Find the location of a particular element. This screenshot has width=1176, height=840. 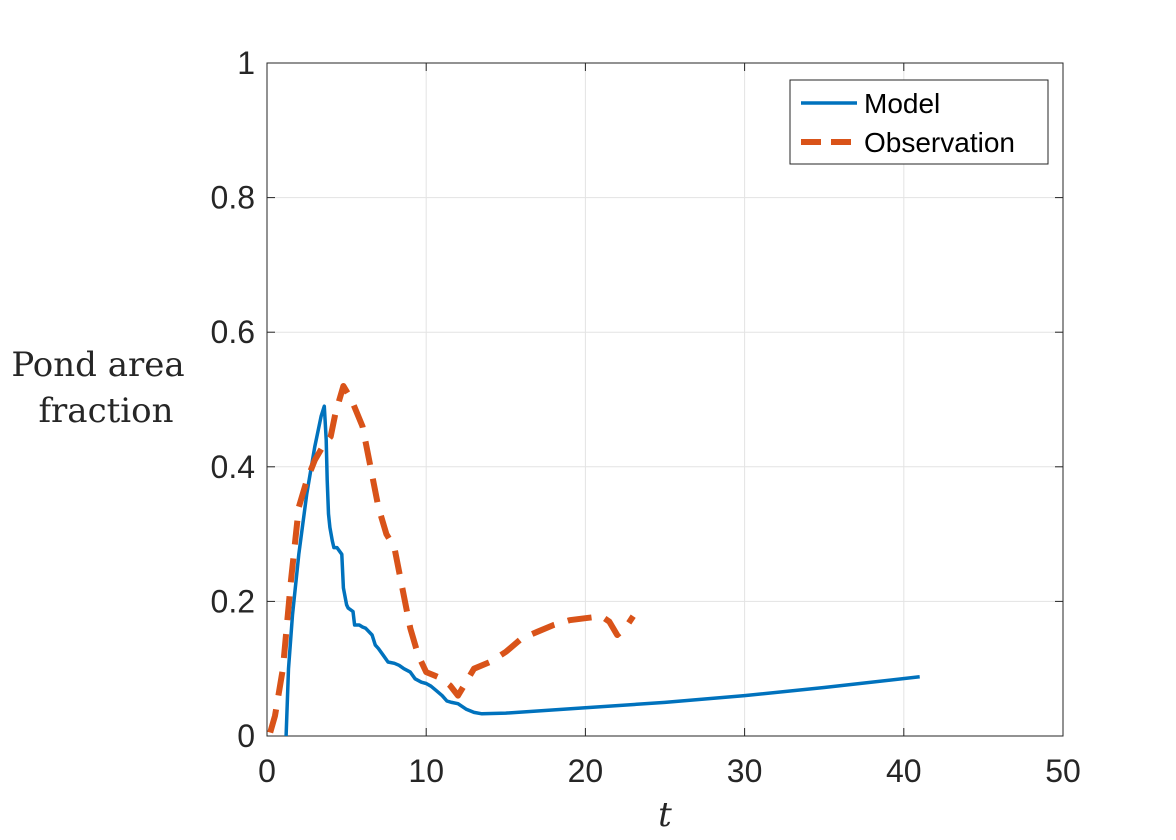

series-line-observation is located at coordinates (451, 558).